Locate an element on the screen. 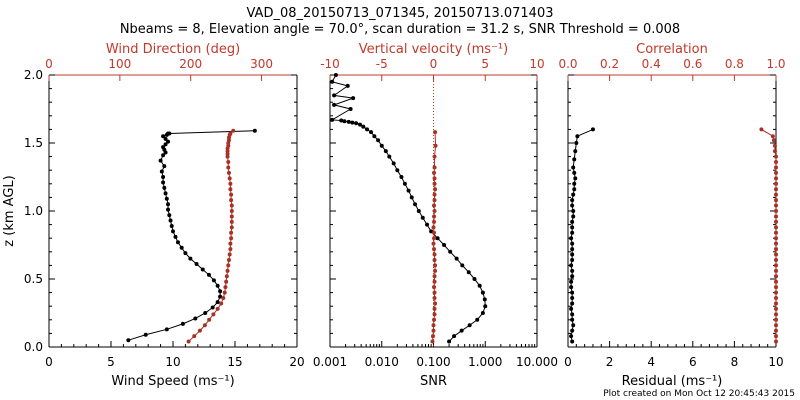  y-tick-label: 0.0 is located at coordinates (33, 347).